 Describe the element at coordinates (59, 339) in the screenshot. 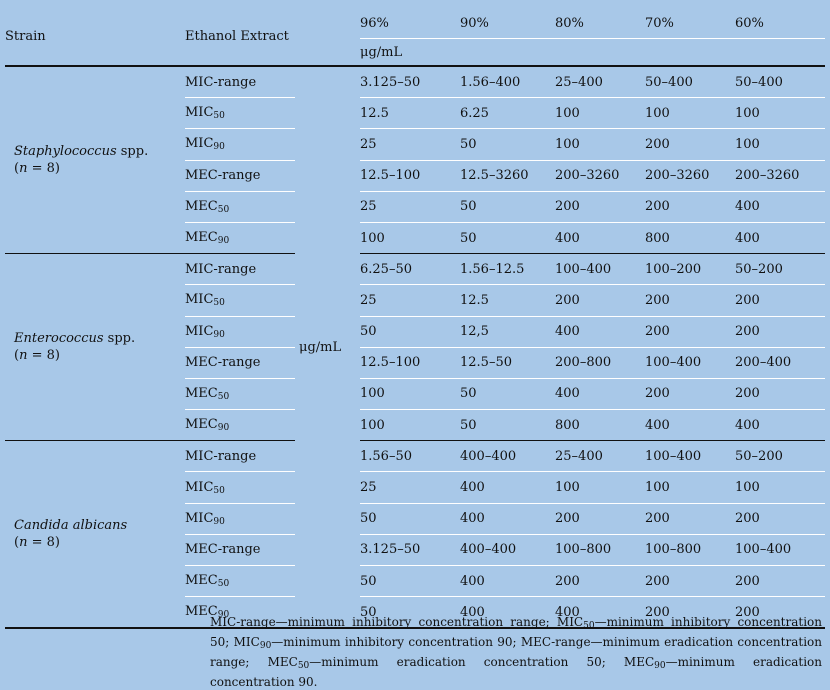

I see `strain-name: Enterococcus` at that location.